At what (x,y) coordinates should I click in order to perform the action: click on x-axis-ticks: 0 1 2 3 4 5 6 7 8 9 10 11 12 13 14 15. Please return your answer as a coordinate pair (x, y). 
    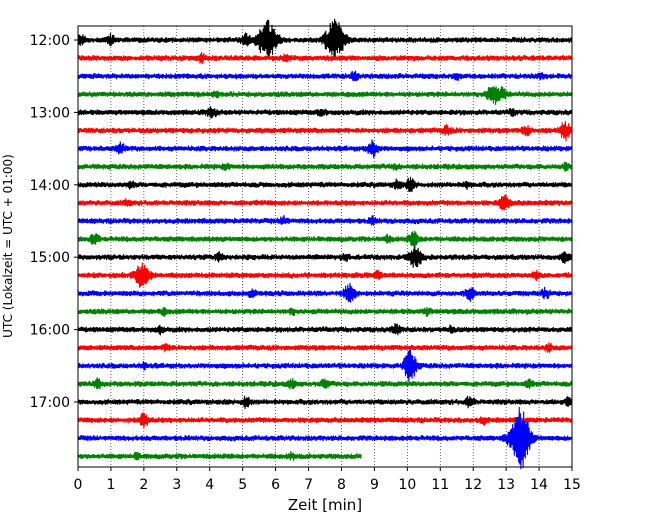
    Looking at the image, I should click on (327, 480).